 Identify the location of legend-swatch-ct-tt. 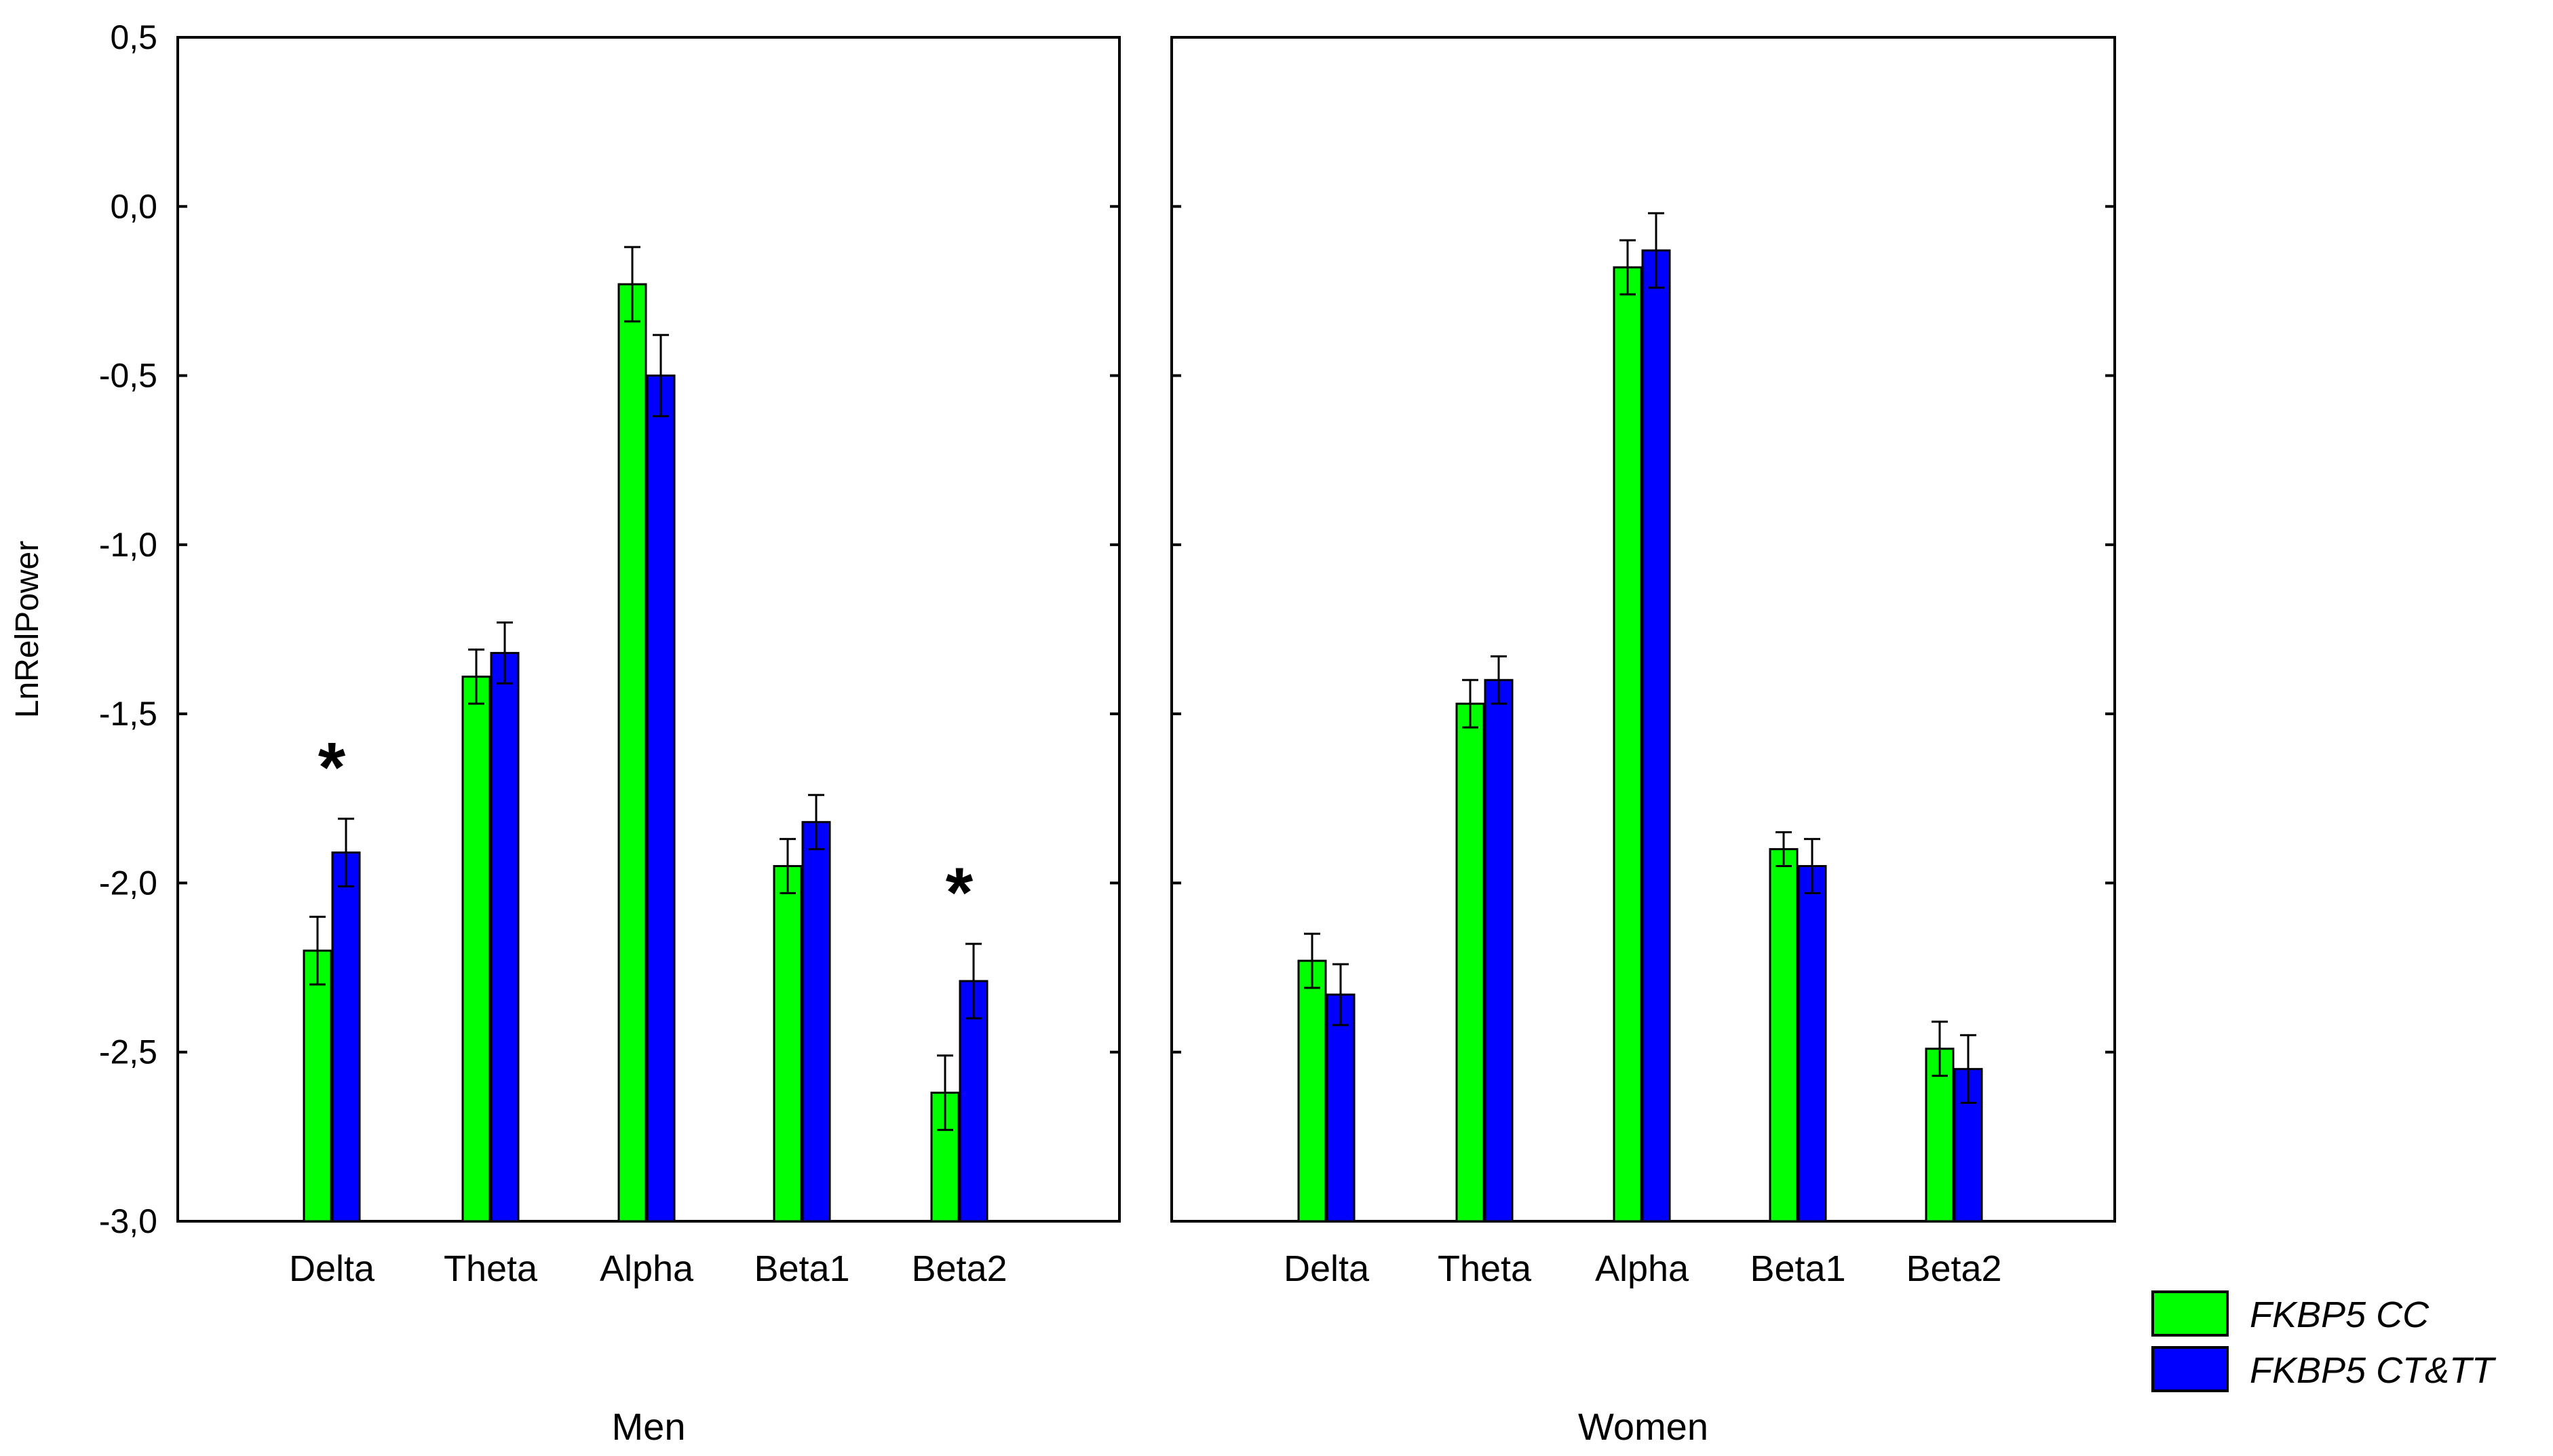
(2190, 1369).